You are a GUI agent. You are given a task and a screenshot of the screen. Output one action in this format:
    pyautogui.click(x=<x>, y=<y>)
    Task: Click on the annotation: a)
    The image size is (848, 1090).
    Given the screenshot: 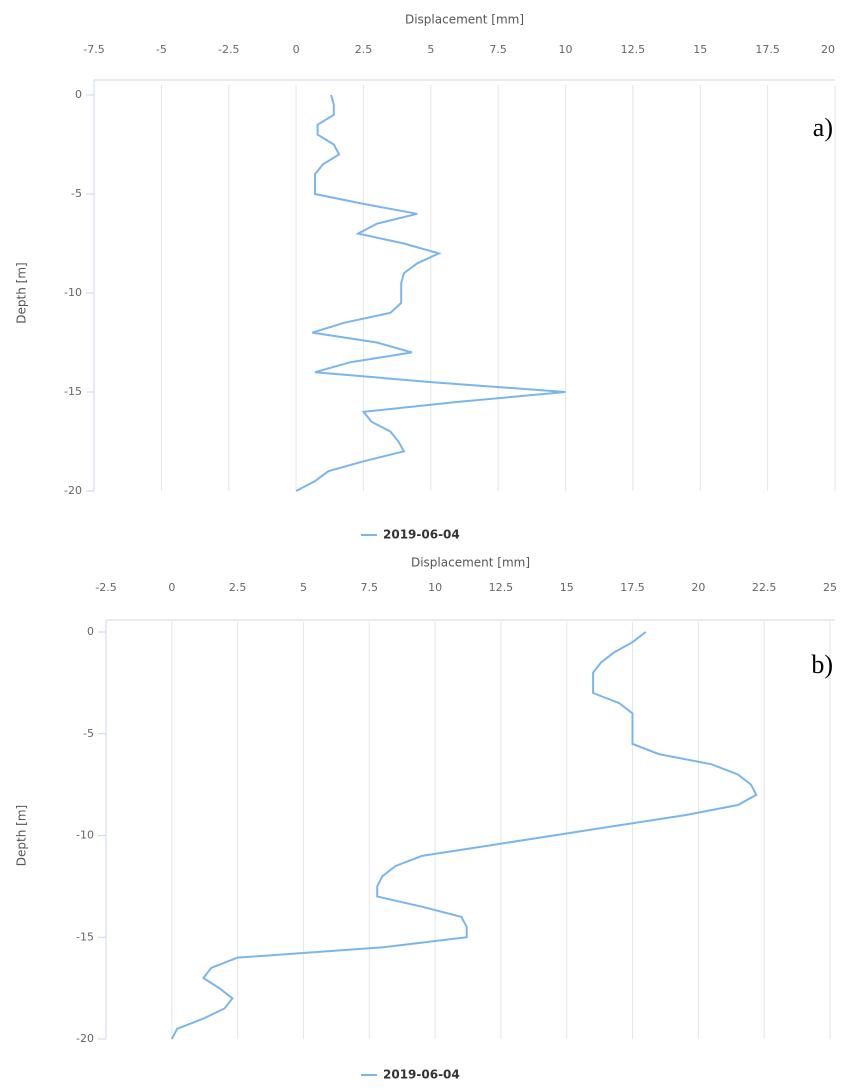 What is the action you would take?
    pyautogui.click(x=823, y=127)
    